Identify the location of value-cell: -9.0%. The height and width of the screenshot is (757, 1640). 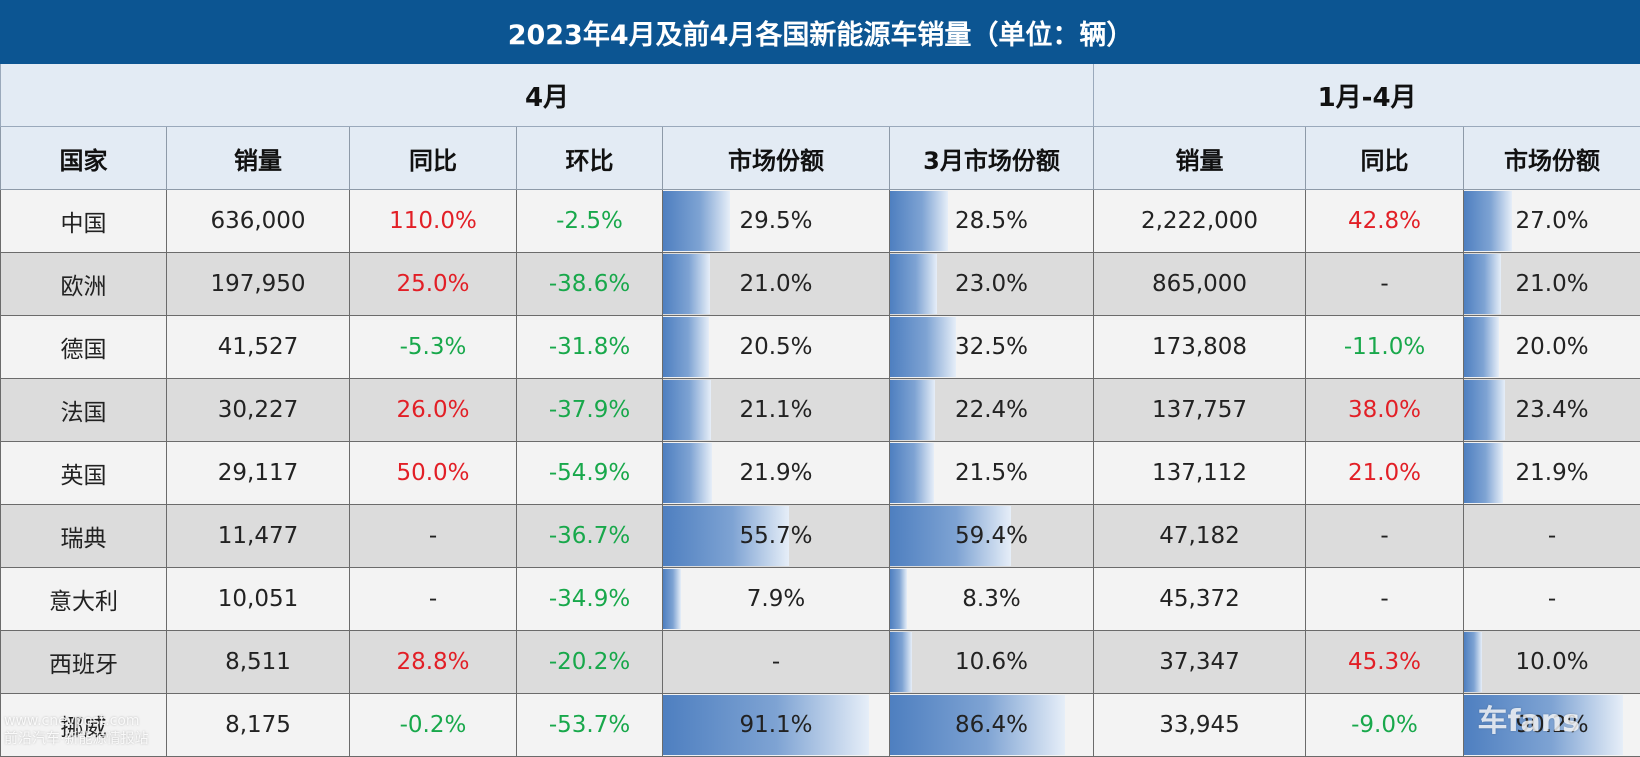
(1385, 725).